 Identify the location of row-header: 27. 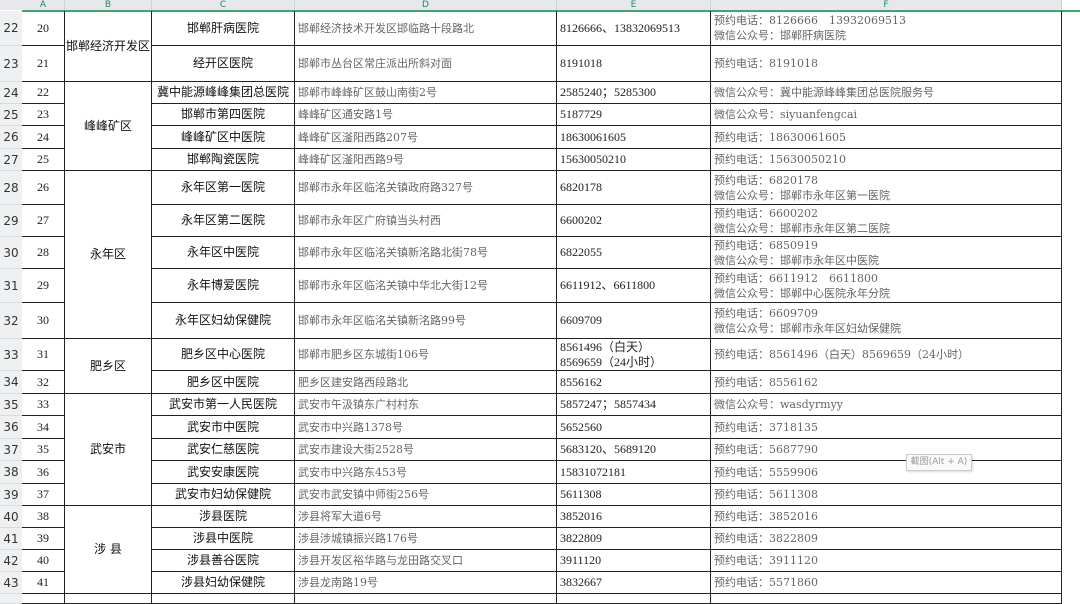
(11, 160).